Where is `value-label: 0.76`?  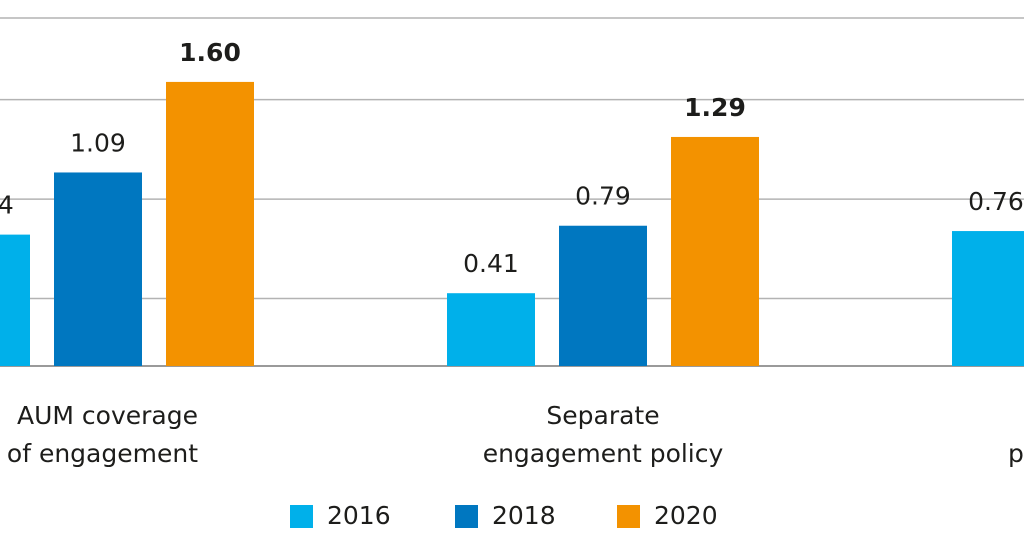
value-label: 0.76 is located at coordinates (996, 201).